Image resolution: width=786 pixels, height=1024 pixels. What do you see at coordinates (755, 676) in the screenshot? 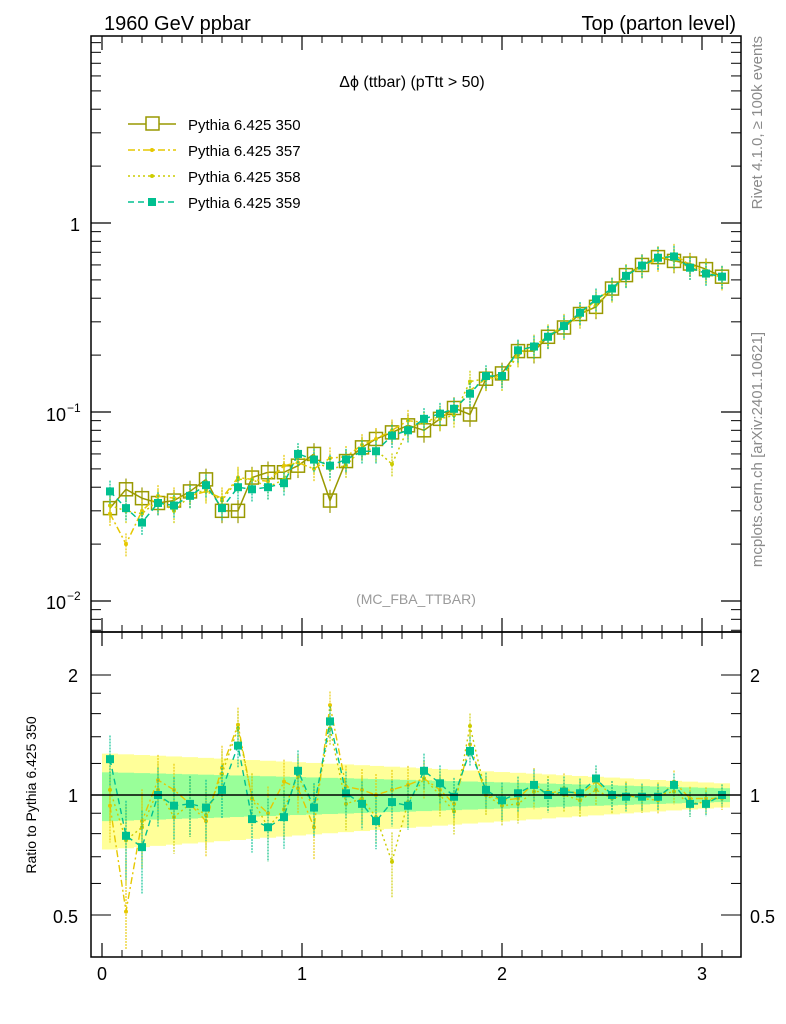
I see `ratio-tick-label-2-right: 2` at bounding box center [755, 676].